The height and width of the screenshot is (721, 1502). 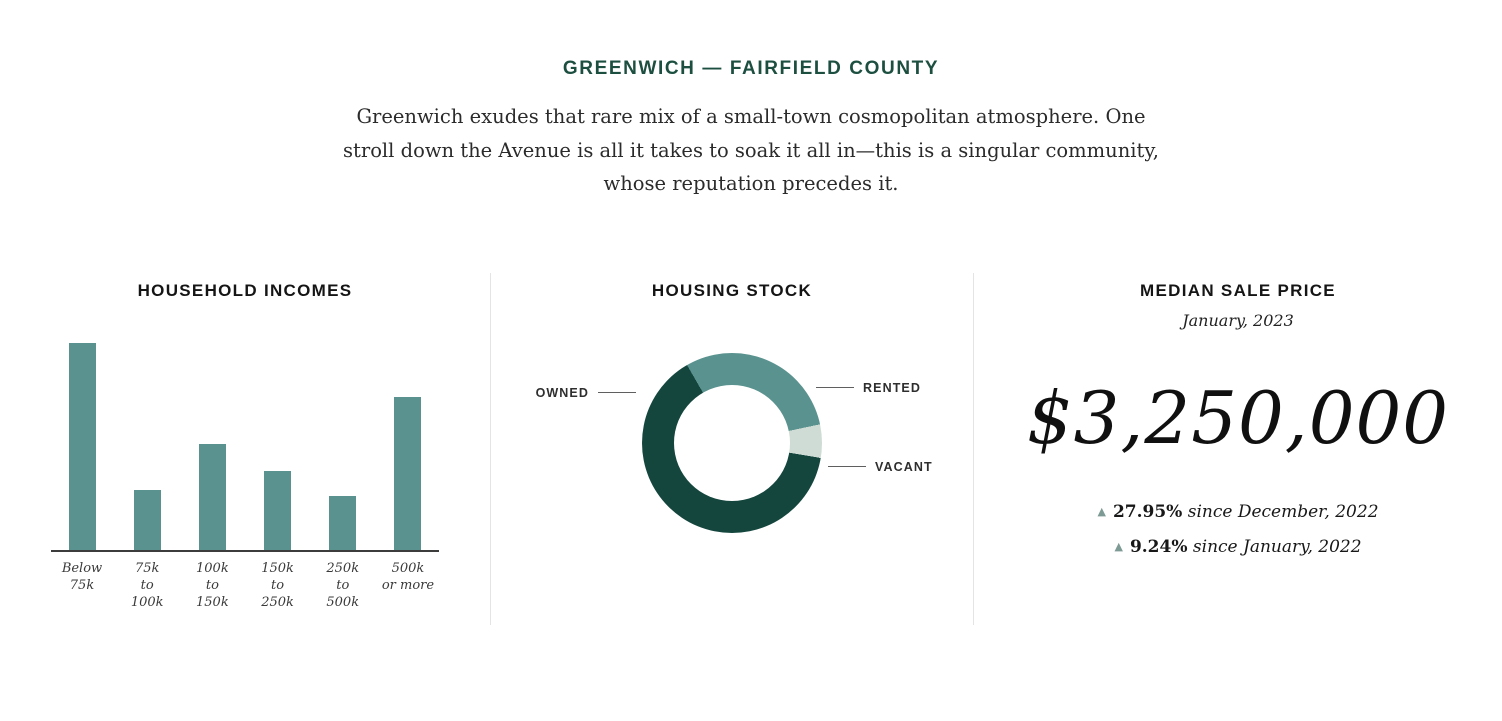 I want to click on stat-percent: 27.95%, so click(x=1147, y=511).